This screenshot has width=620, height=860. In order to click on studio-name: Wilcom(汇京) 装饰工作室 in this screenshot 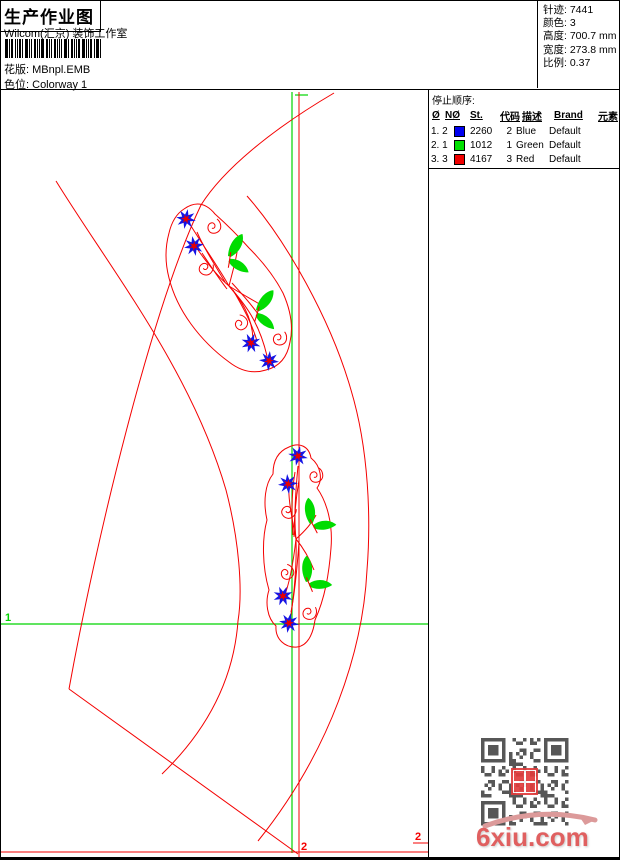, I will do `click(66, 34)`.